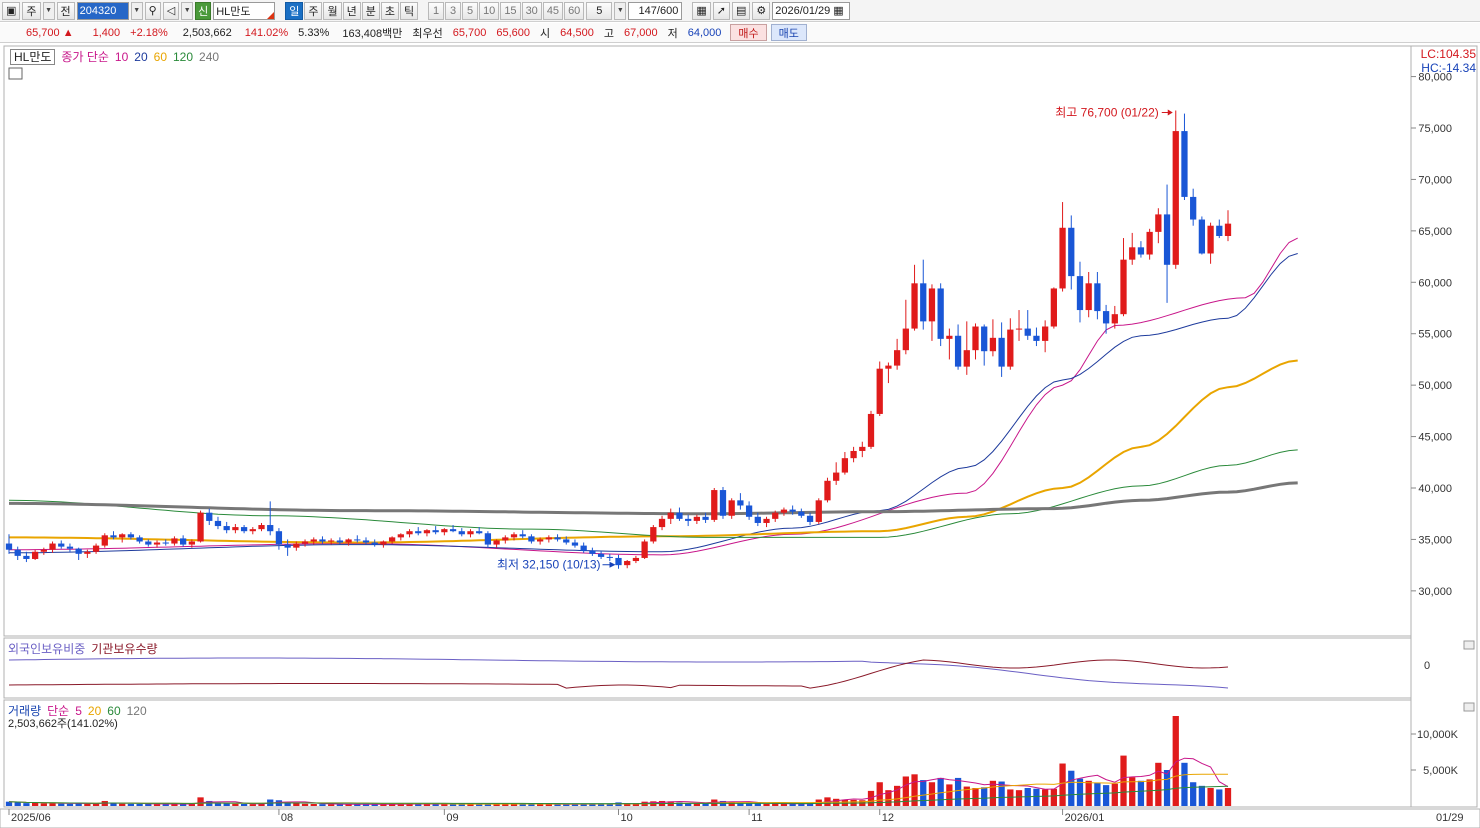  What do you see at coordinates (761, 10) in the screenshot?
I see `gear-icon: ⚙` at bounding box center [761, 10].